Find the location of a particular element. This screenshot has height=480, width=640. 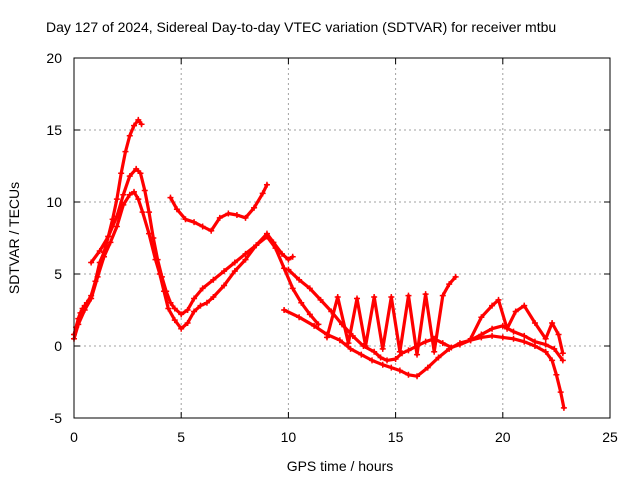

y-tick-label: 0 is located at coordinates (58, 346).